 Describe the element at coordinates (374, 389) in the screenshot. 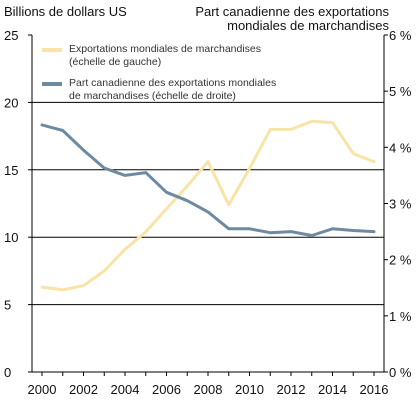

I see `x-tick-label: 2016` at that location.